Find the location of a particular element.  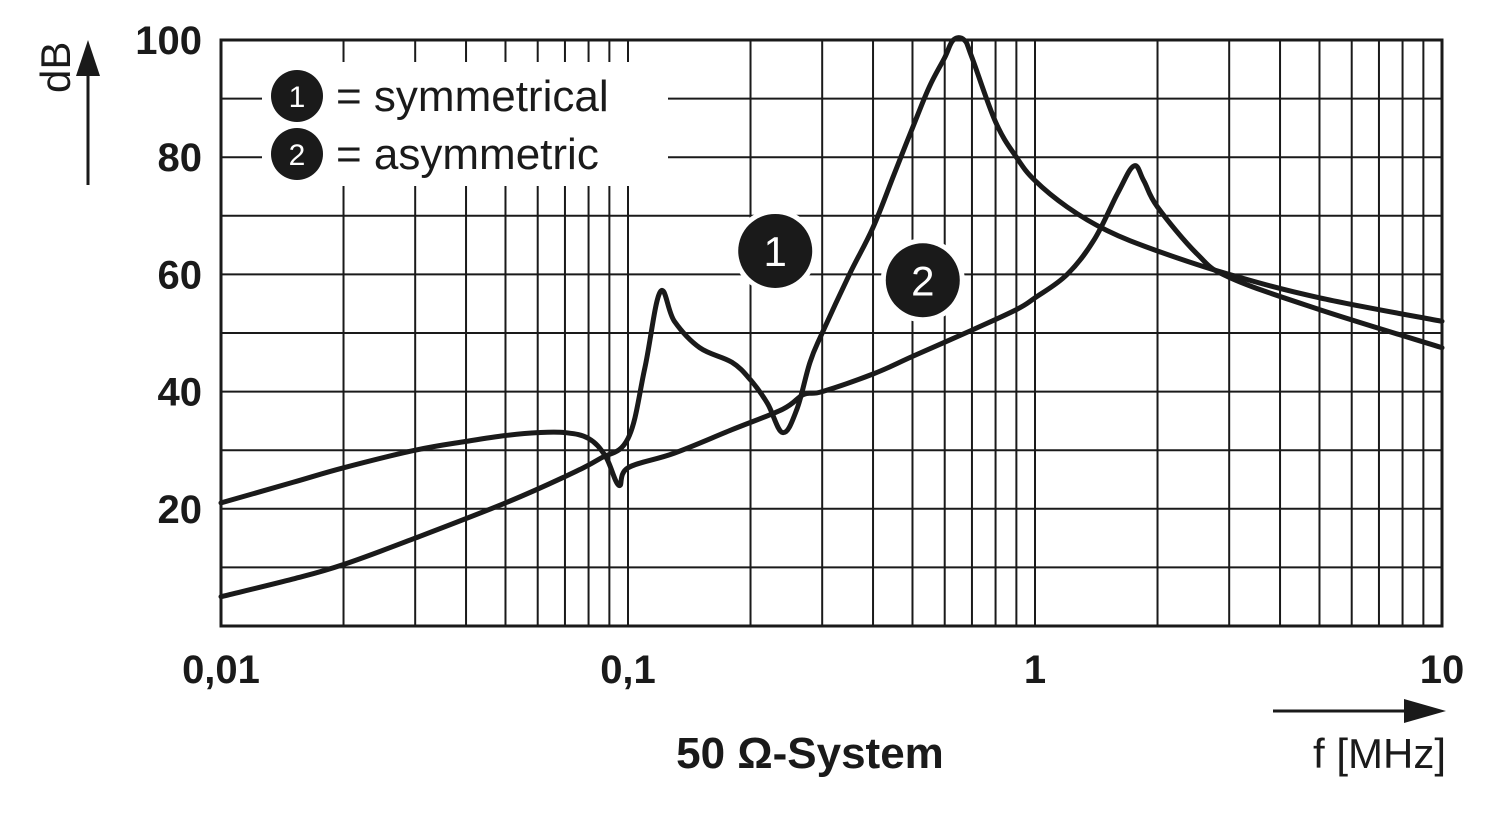

legend-marker-number: 1 is located at coordinates (297, 97).